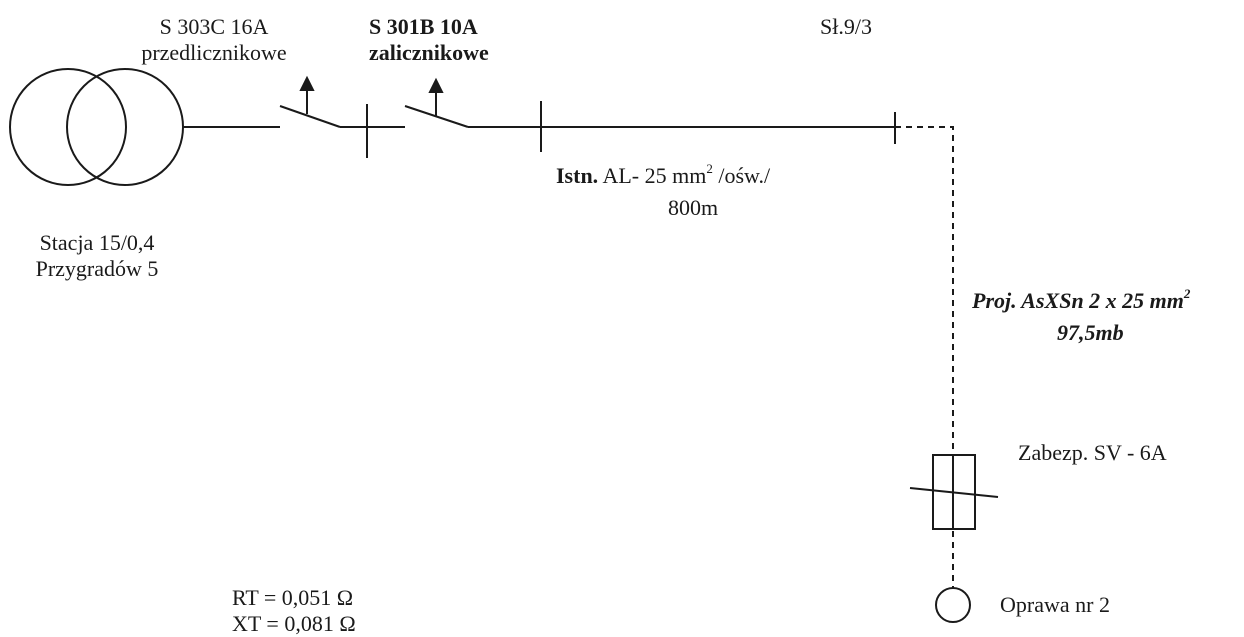  Describe the element at coordinates (744, 175) in the screenshot. I see `existing-cable-purpose: /ośw./` at that location.